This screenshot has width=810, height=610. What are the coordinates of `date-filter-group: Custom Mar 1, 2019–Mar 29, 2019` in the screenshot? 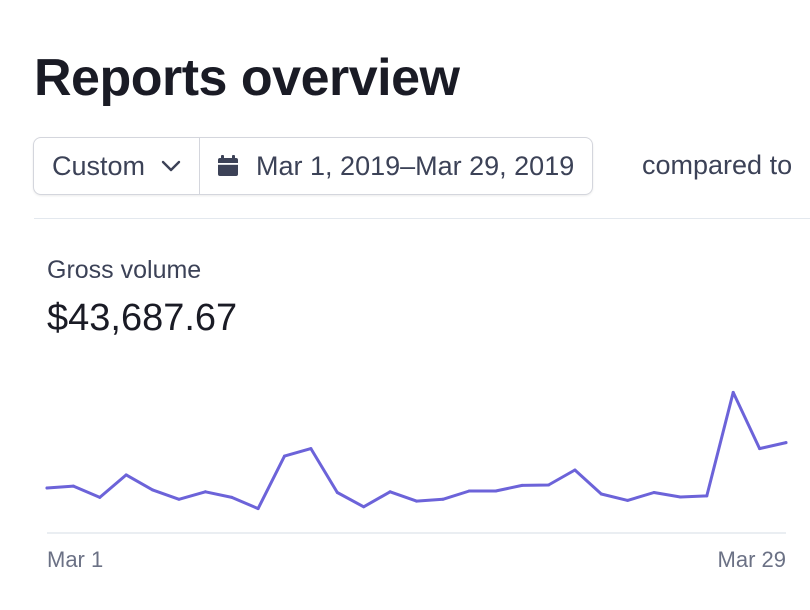 It's located at (313, 166).